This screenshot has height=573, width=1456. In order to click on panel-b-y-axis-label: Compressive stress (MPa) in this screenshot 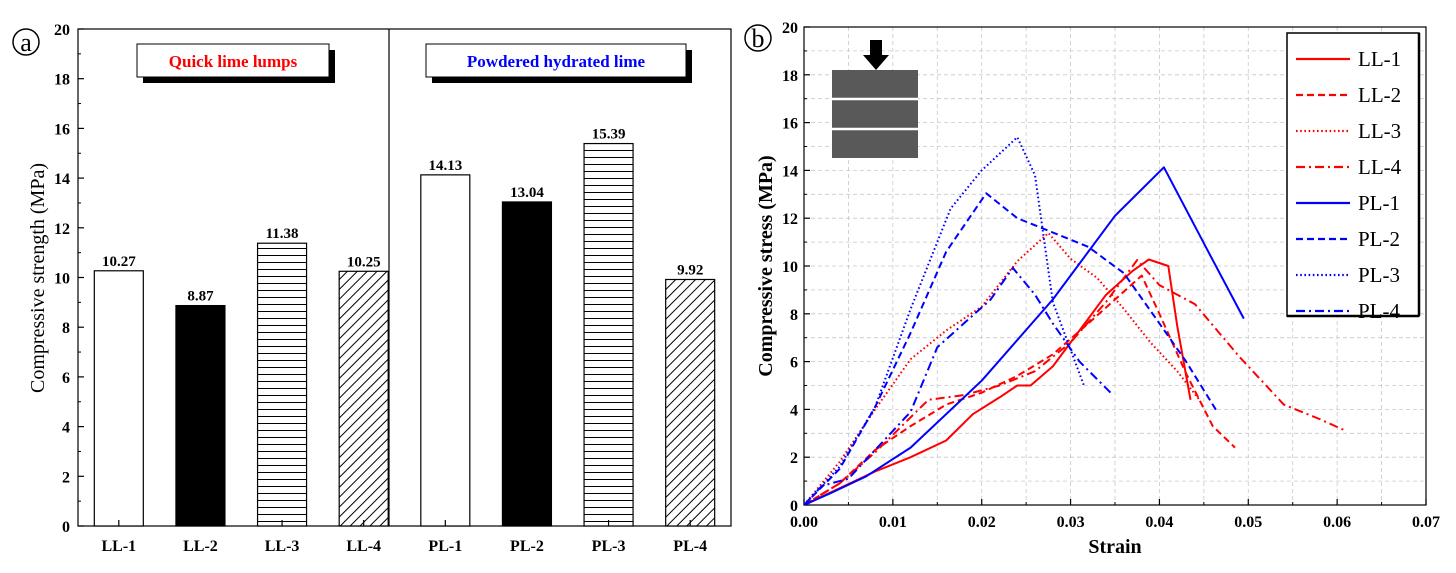, I will do `click(766, 265)`.